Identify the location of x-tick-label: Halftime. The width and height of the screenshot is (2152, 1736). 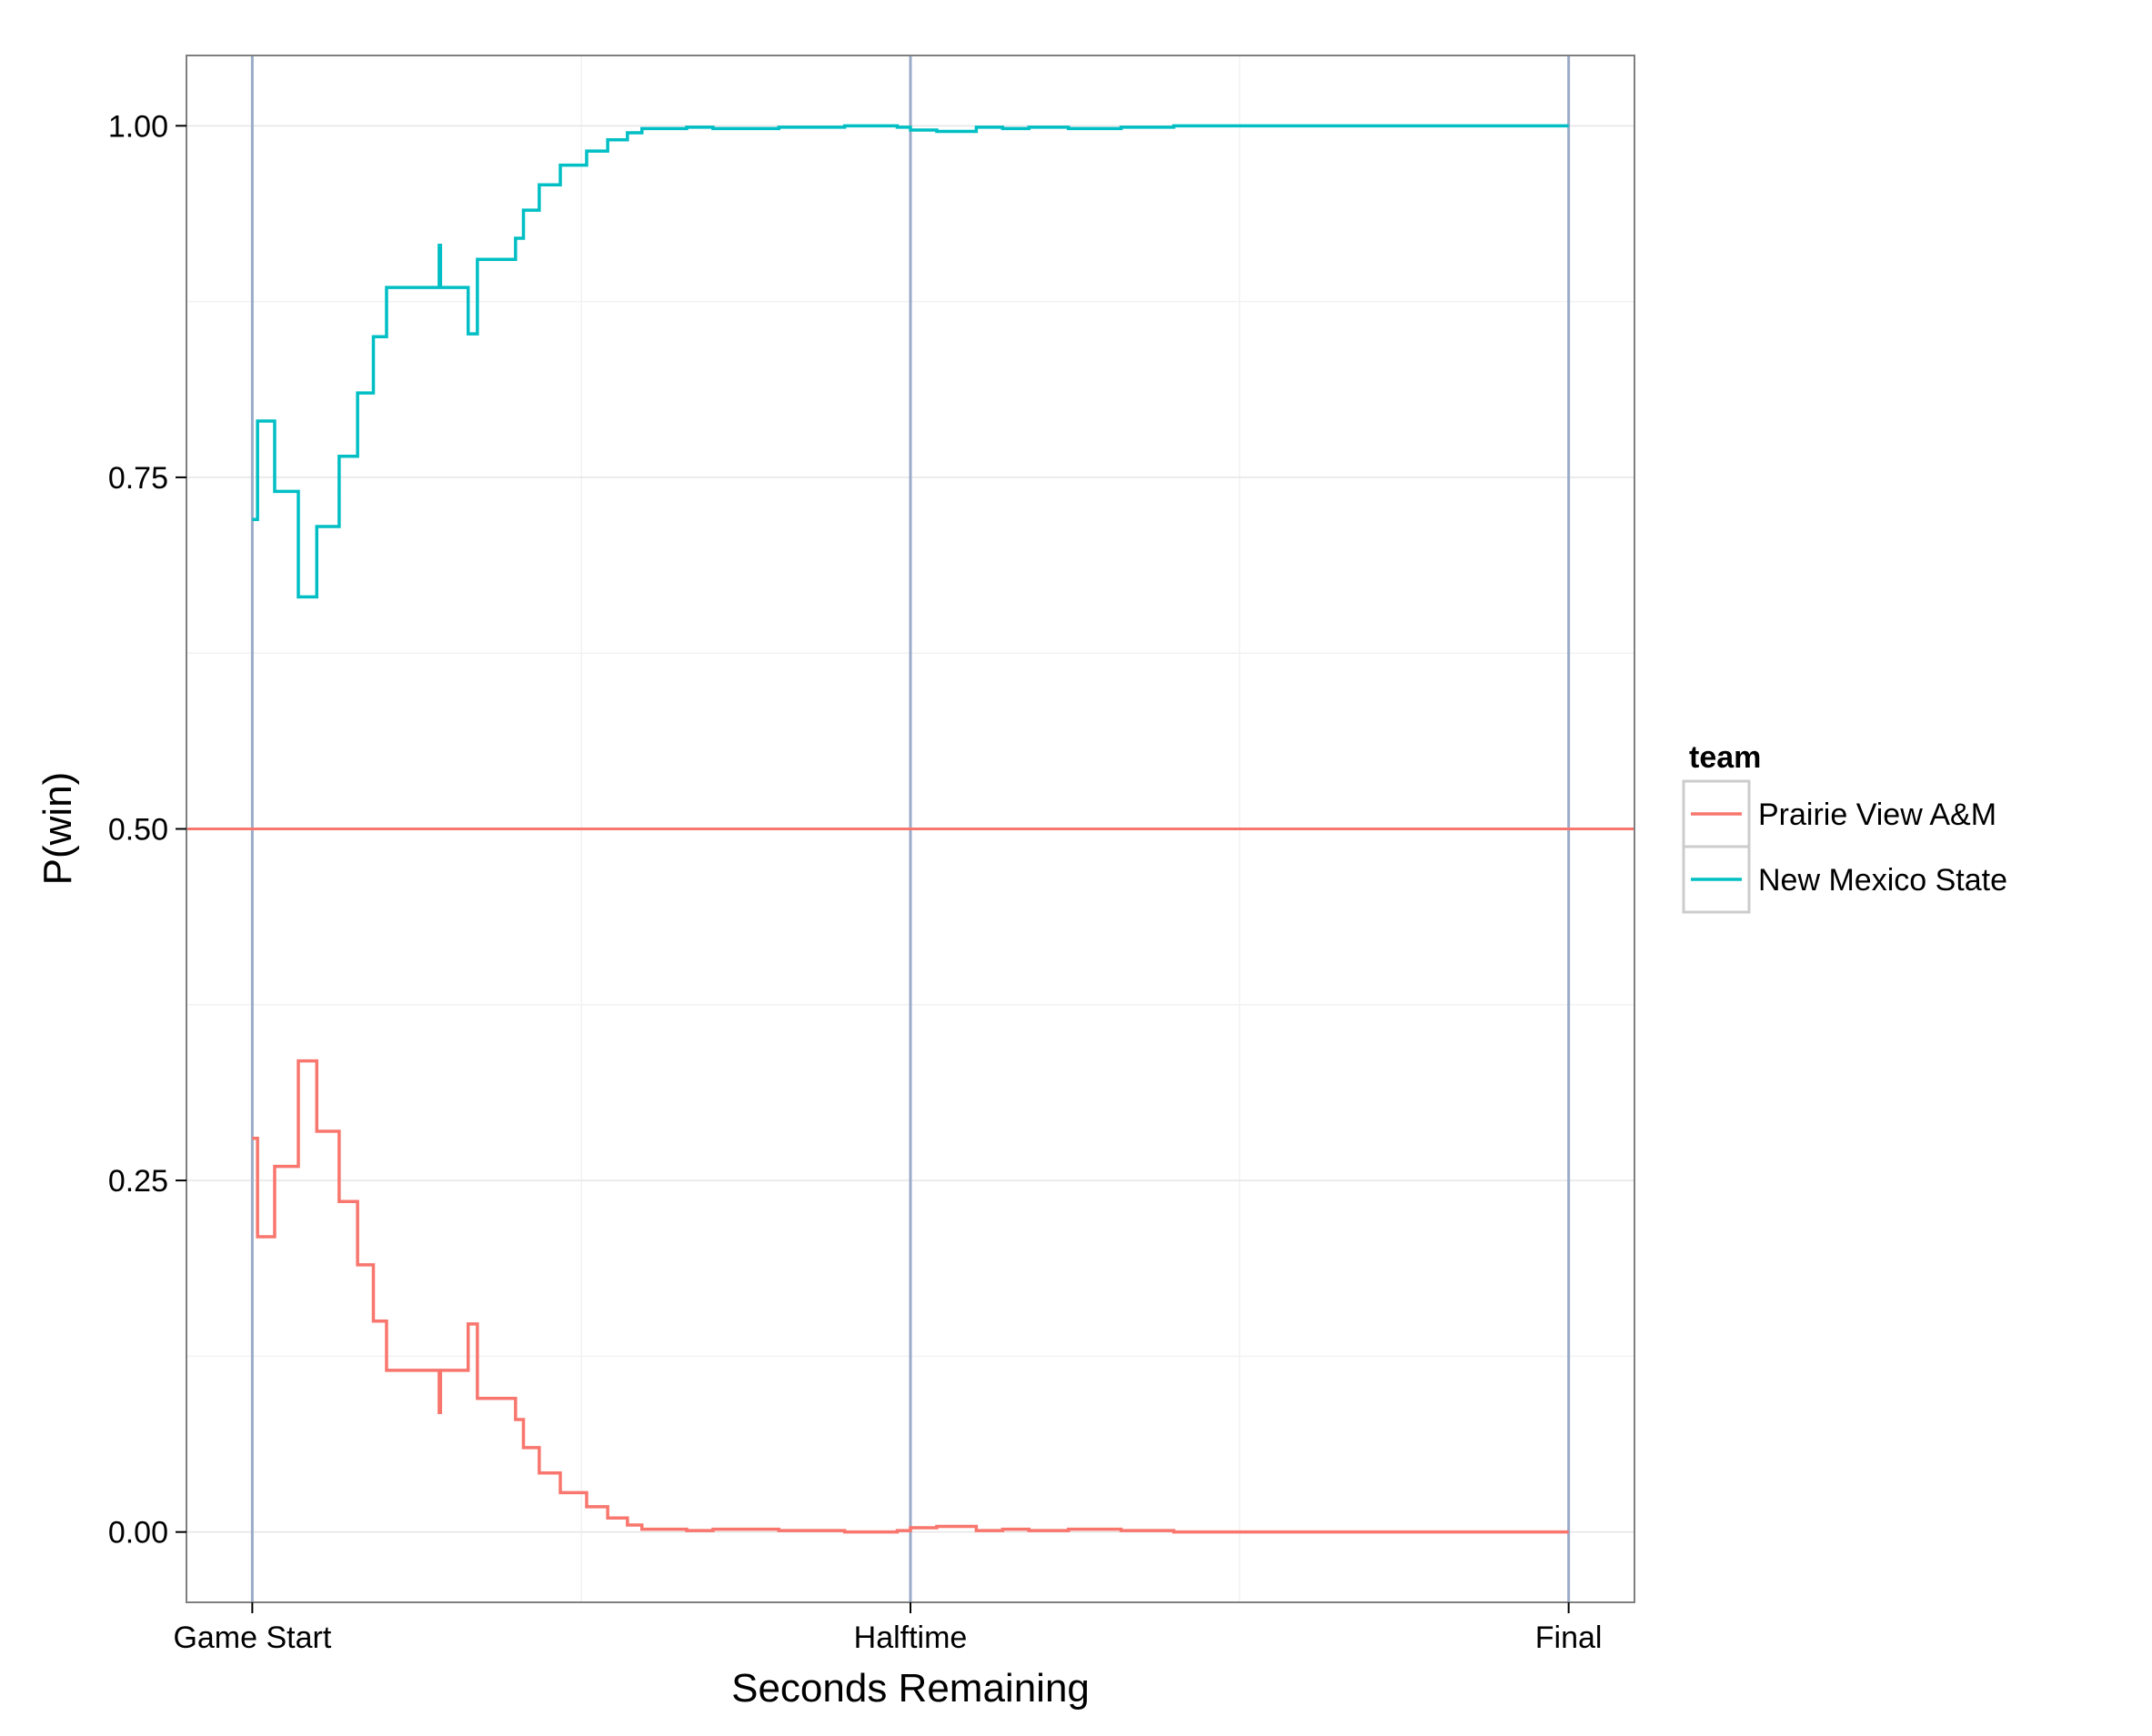
(911, 1638).